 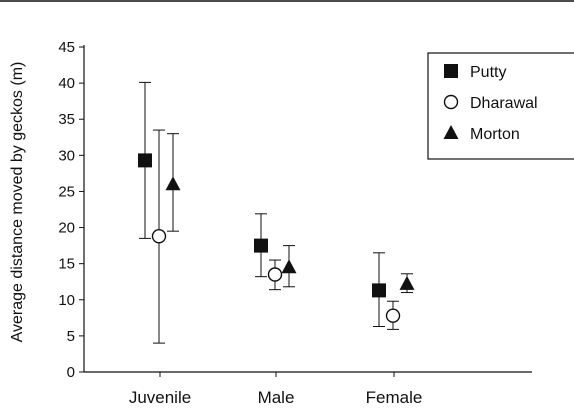 I want to click on legend-label-putty: Putty, so click(x=488, y=72).